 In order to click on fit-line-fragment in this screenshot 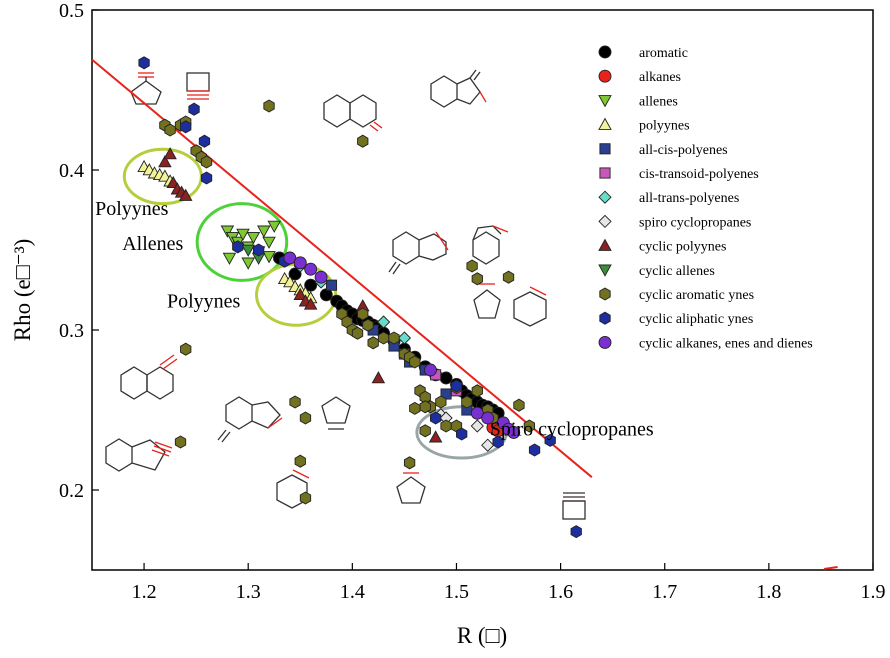, I will do `click(830, 568)`.